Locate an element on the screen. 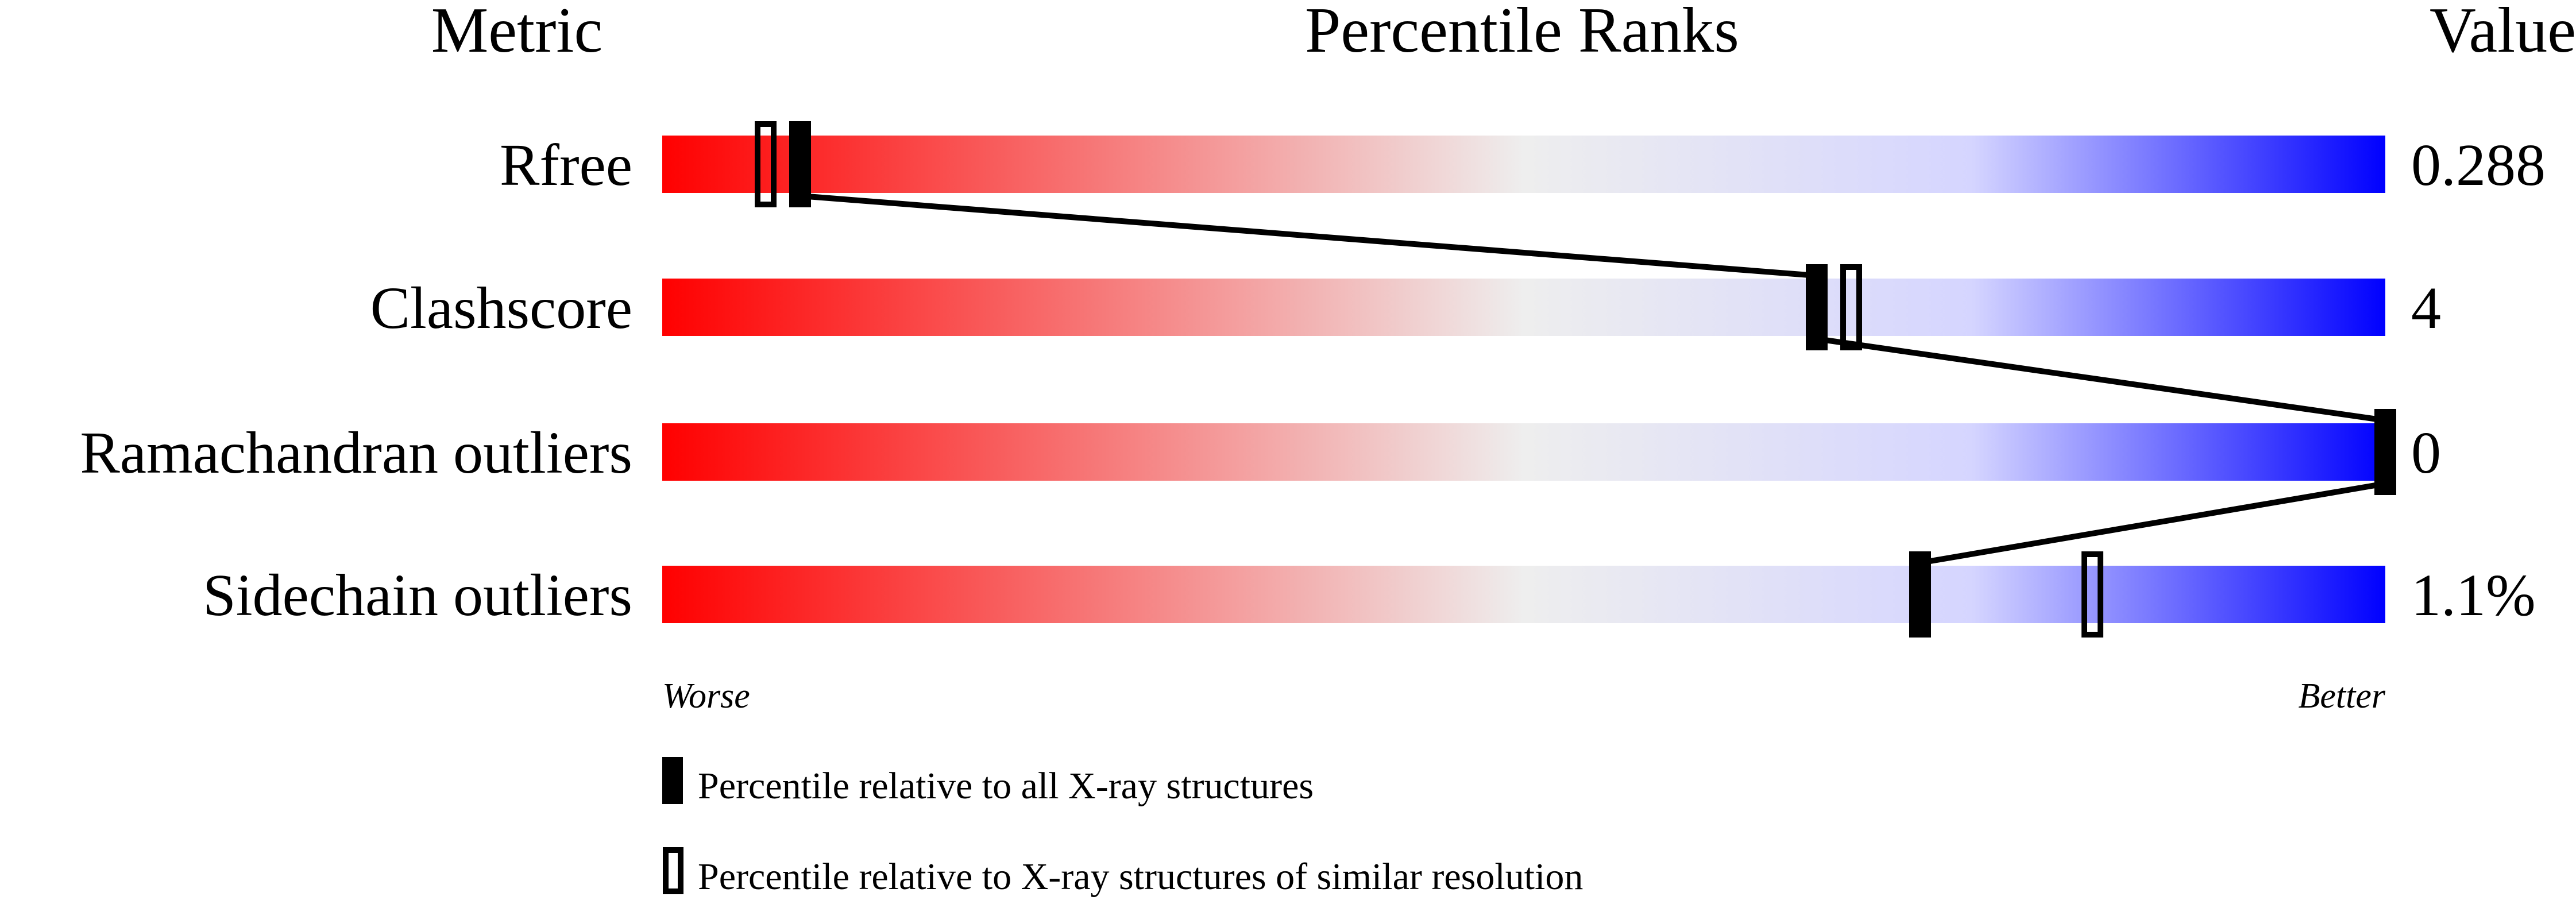 The image size is (2576, 904). metric-label: Clashscore is located at coordinates (501, 308).